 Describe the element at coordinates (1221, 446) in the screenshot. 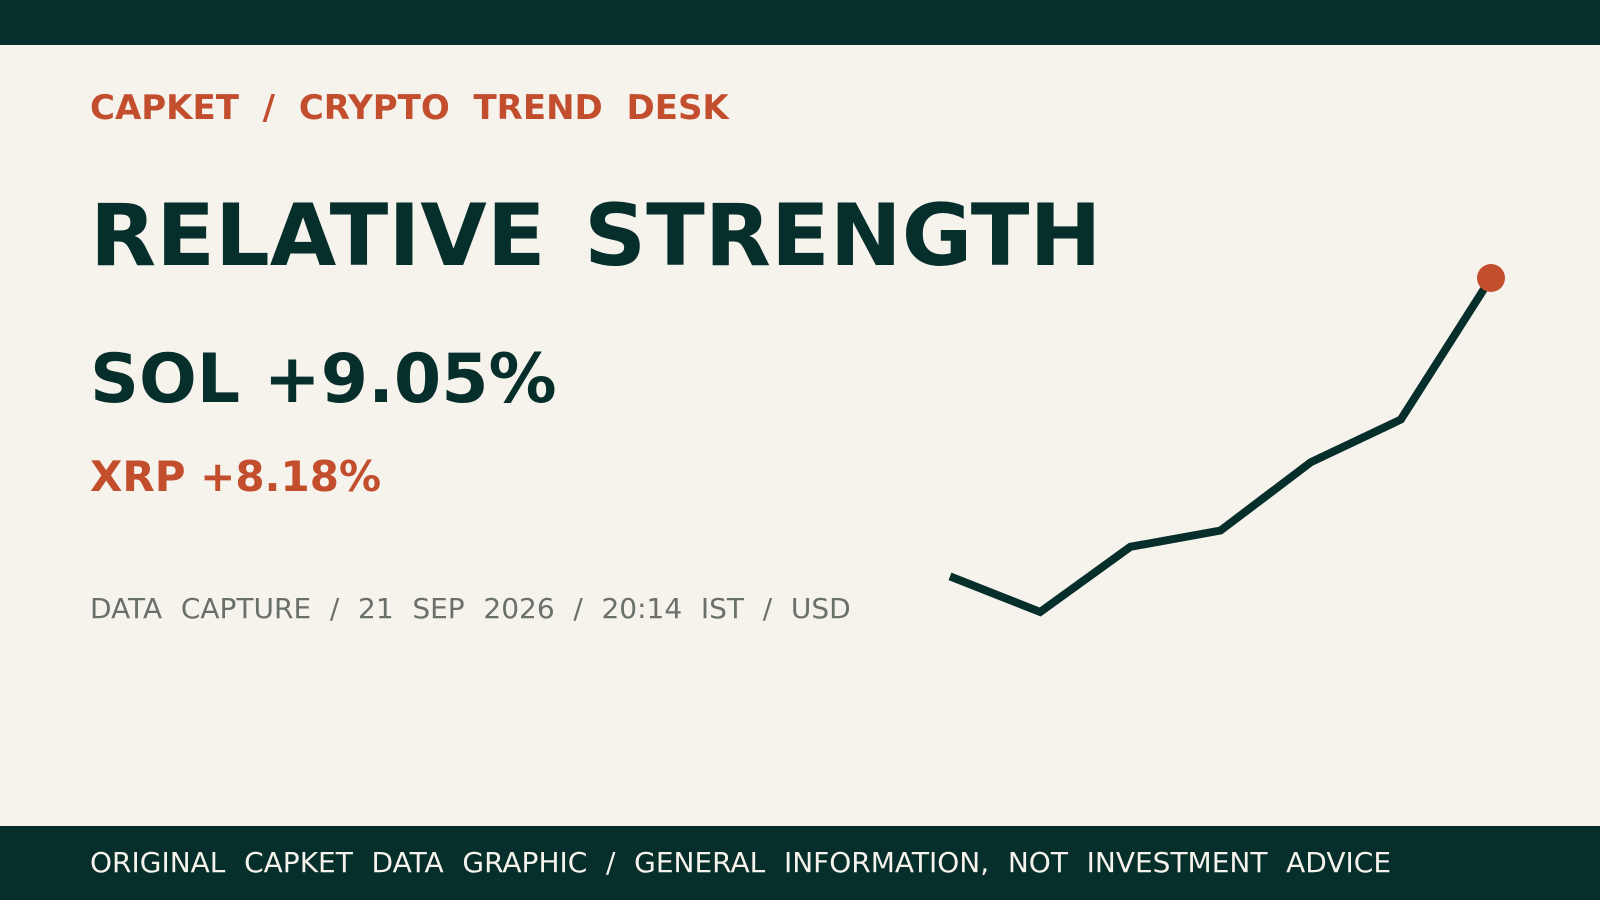

I see `trend-line` at that location.